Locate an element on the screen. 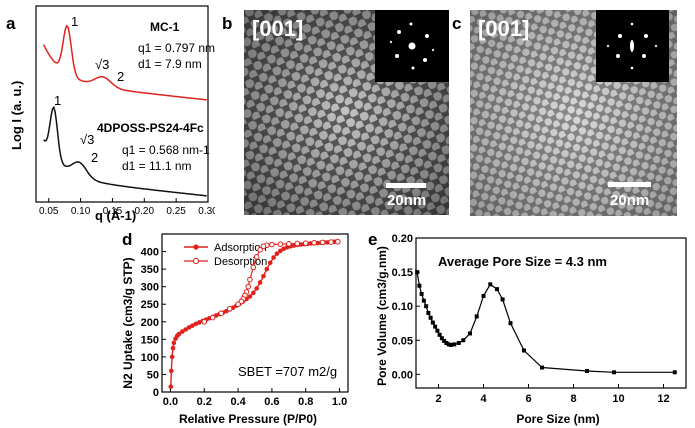  isotherm-ytick-label: 200 is located at coordinates (150, 323).